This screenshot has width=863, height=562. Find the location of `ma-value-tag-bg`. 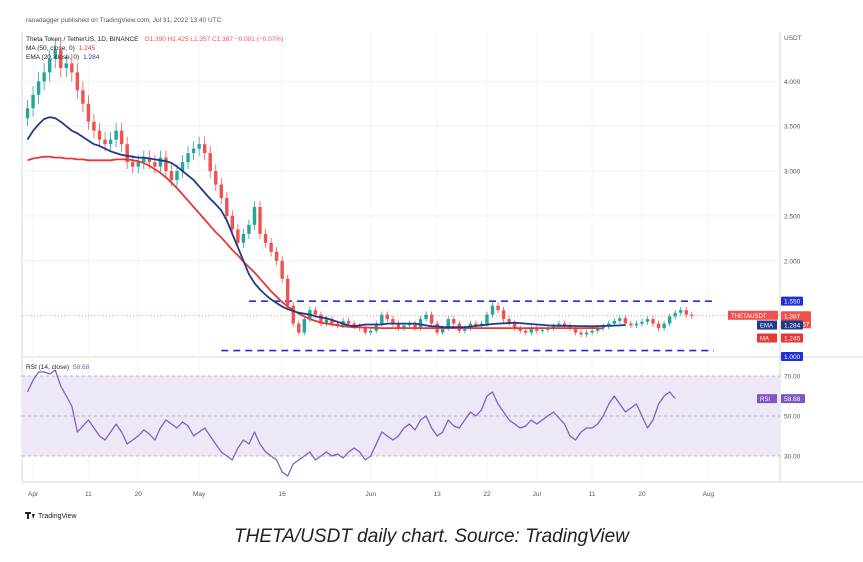

ma-value-tag-bg is located at coordinates (792, 338).